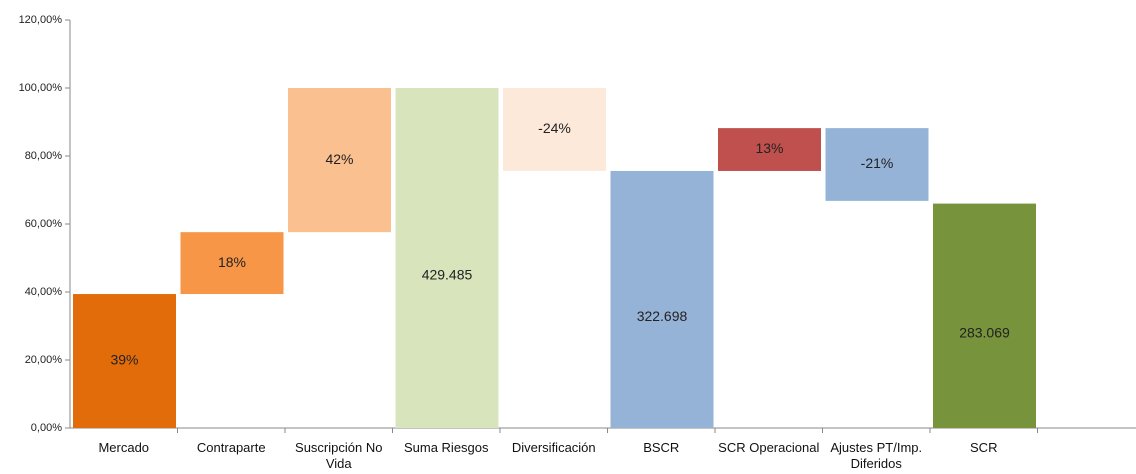  I want to click on data-label: 39%, so click(124, 360).